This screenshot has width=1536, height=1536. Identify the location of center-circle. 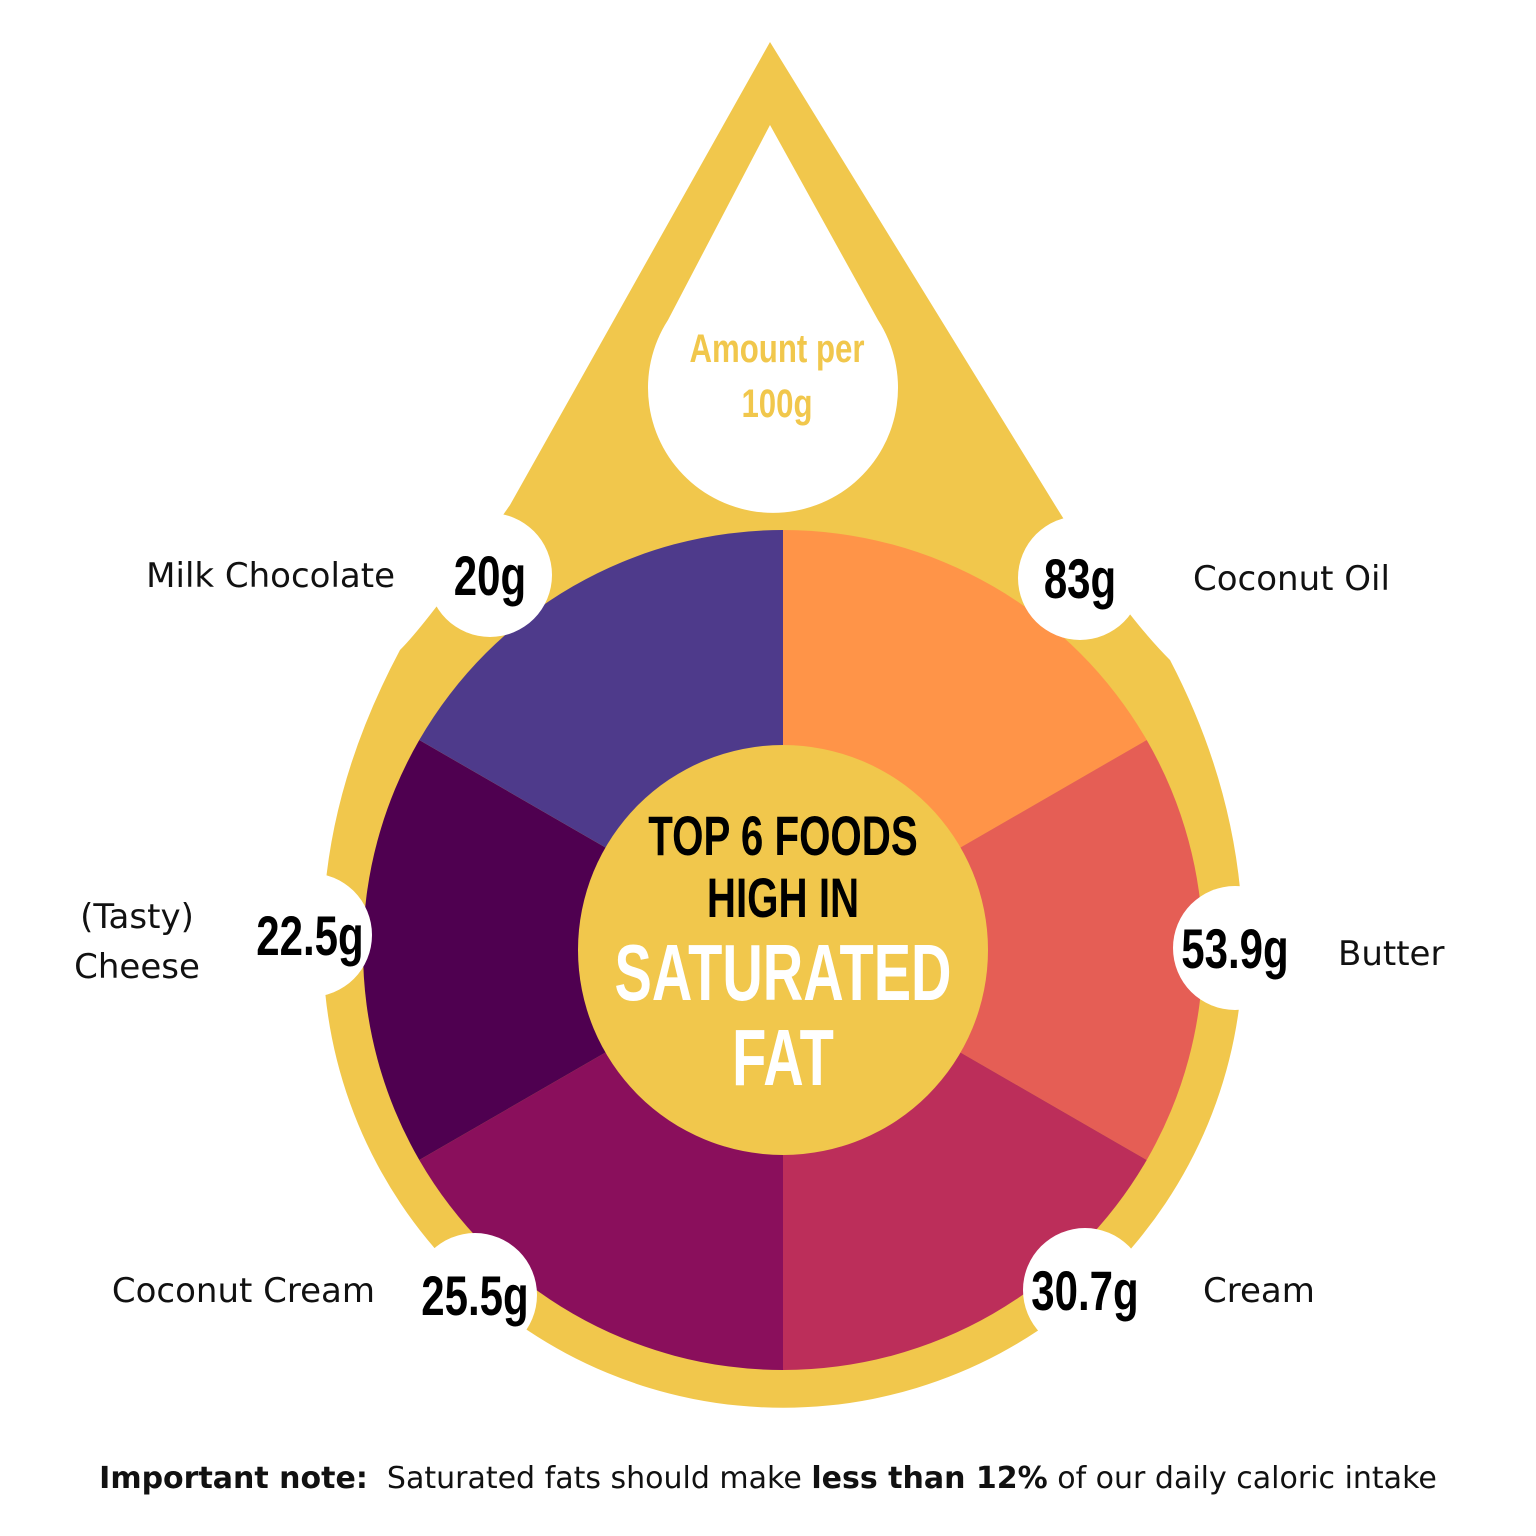
(783, 950).